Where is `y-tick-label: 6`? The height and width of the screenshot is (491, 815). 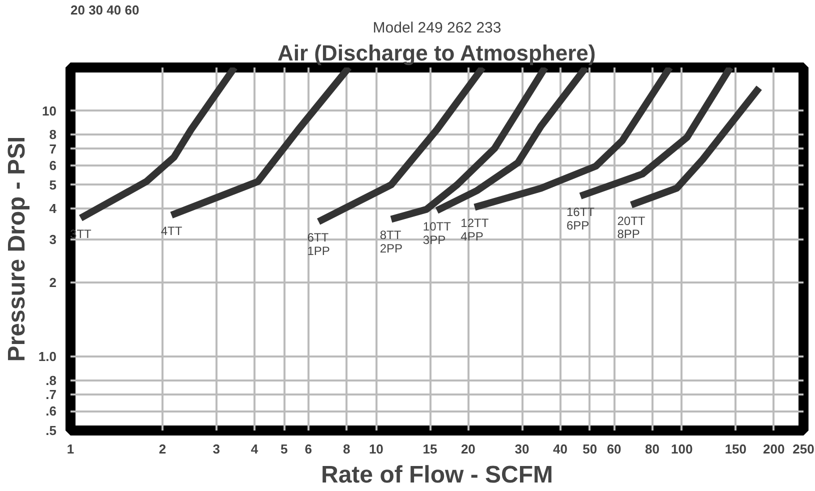 y-tick-label: 6 is located at coordinates (53, 165).